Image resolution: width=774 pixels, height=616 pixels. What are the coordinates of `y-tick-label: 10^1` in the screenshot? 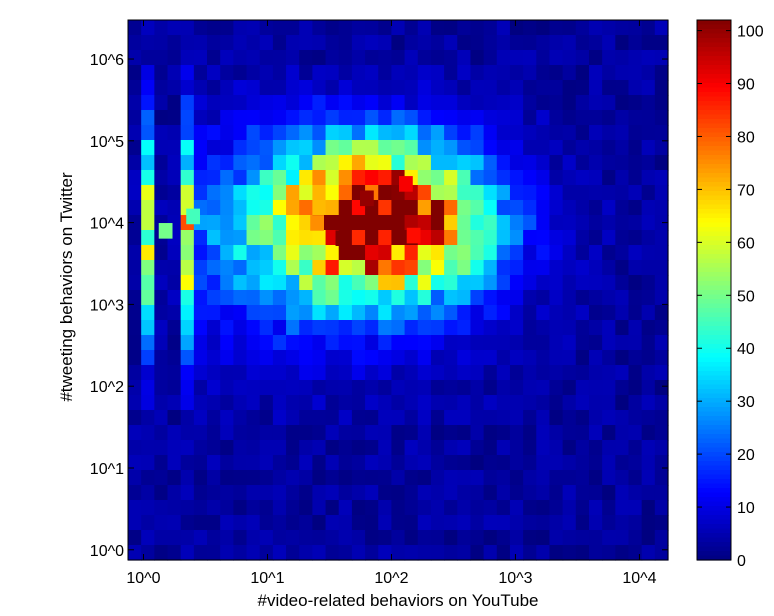 It's located at (107, 469).